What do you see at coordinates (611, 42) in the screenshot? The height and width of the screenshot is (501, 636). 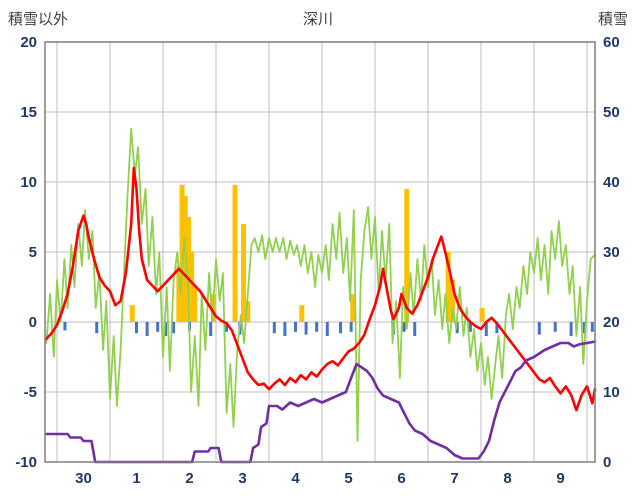 I see `right-axis-tick: 60` at bounding box center [611, 42].